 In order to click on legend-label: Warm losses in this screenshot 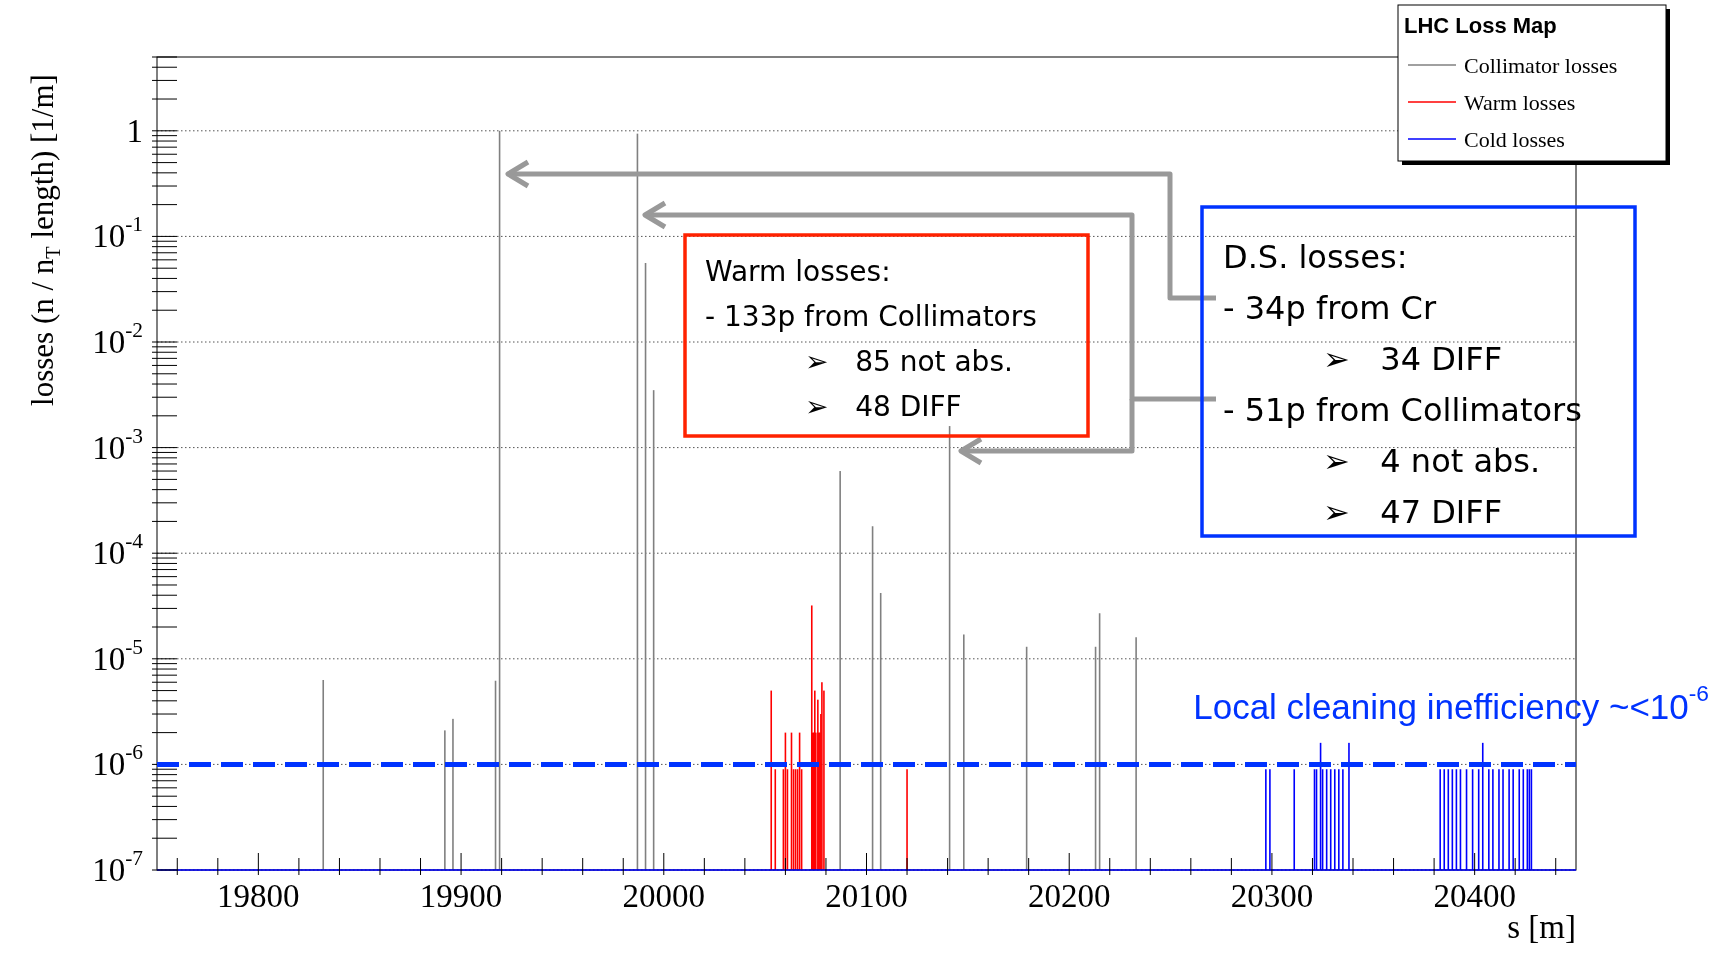, I will do `click(1520, 102)`.